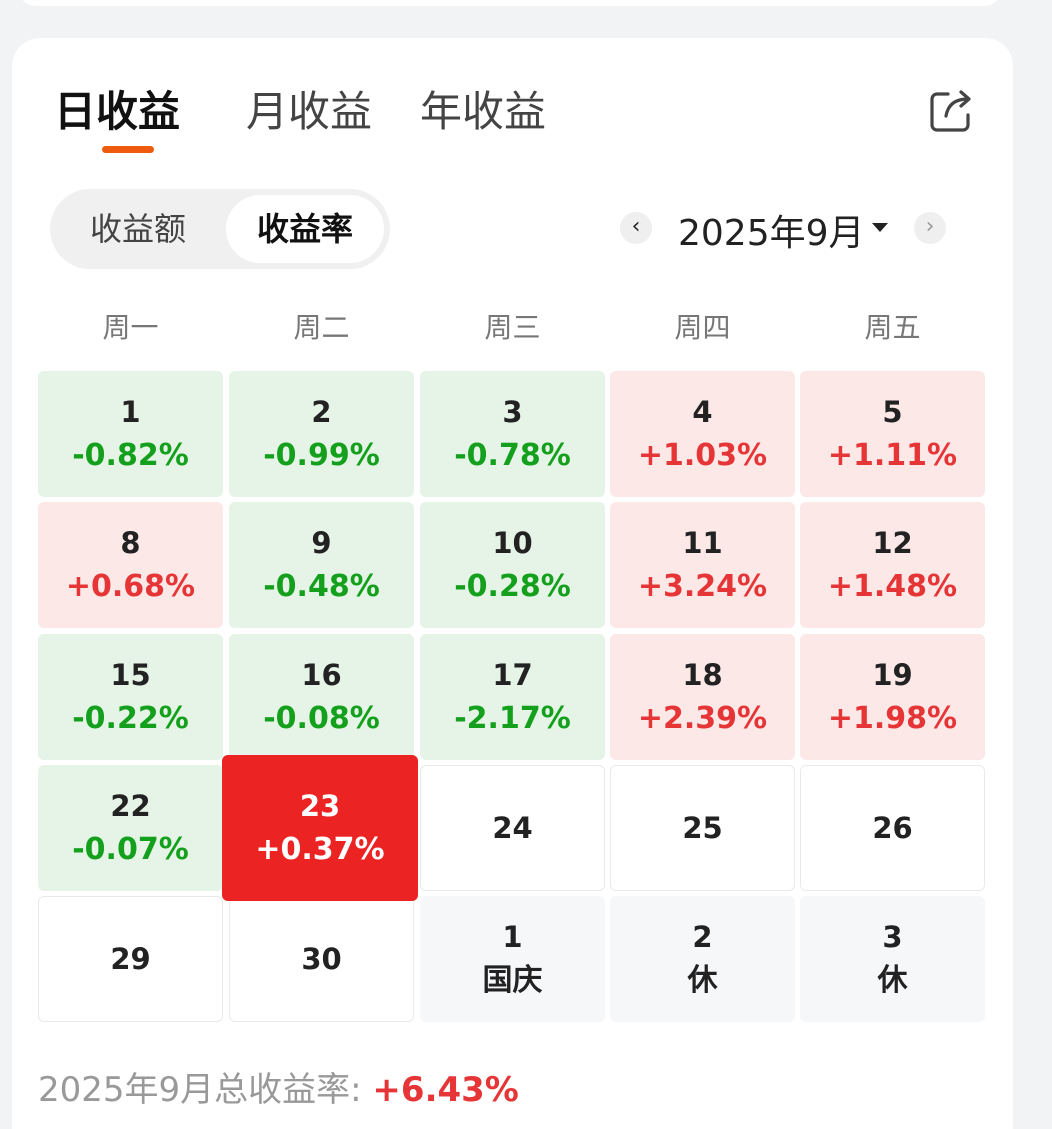 This screenshot has width=1052, height=1129. I want to click on day-number: 23, so click(320, 806).